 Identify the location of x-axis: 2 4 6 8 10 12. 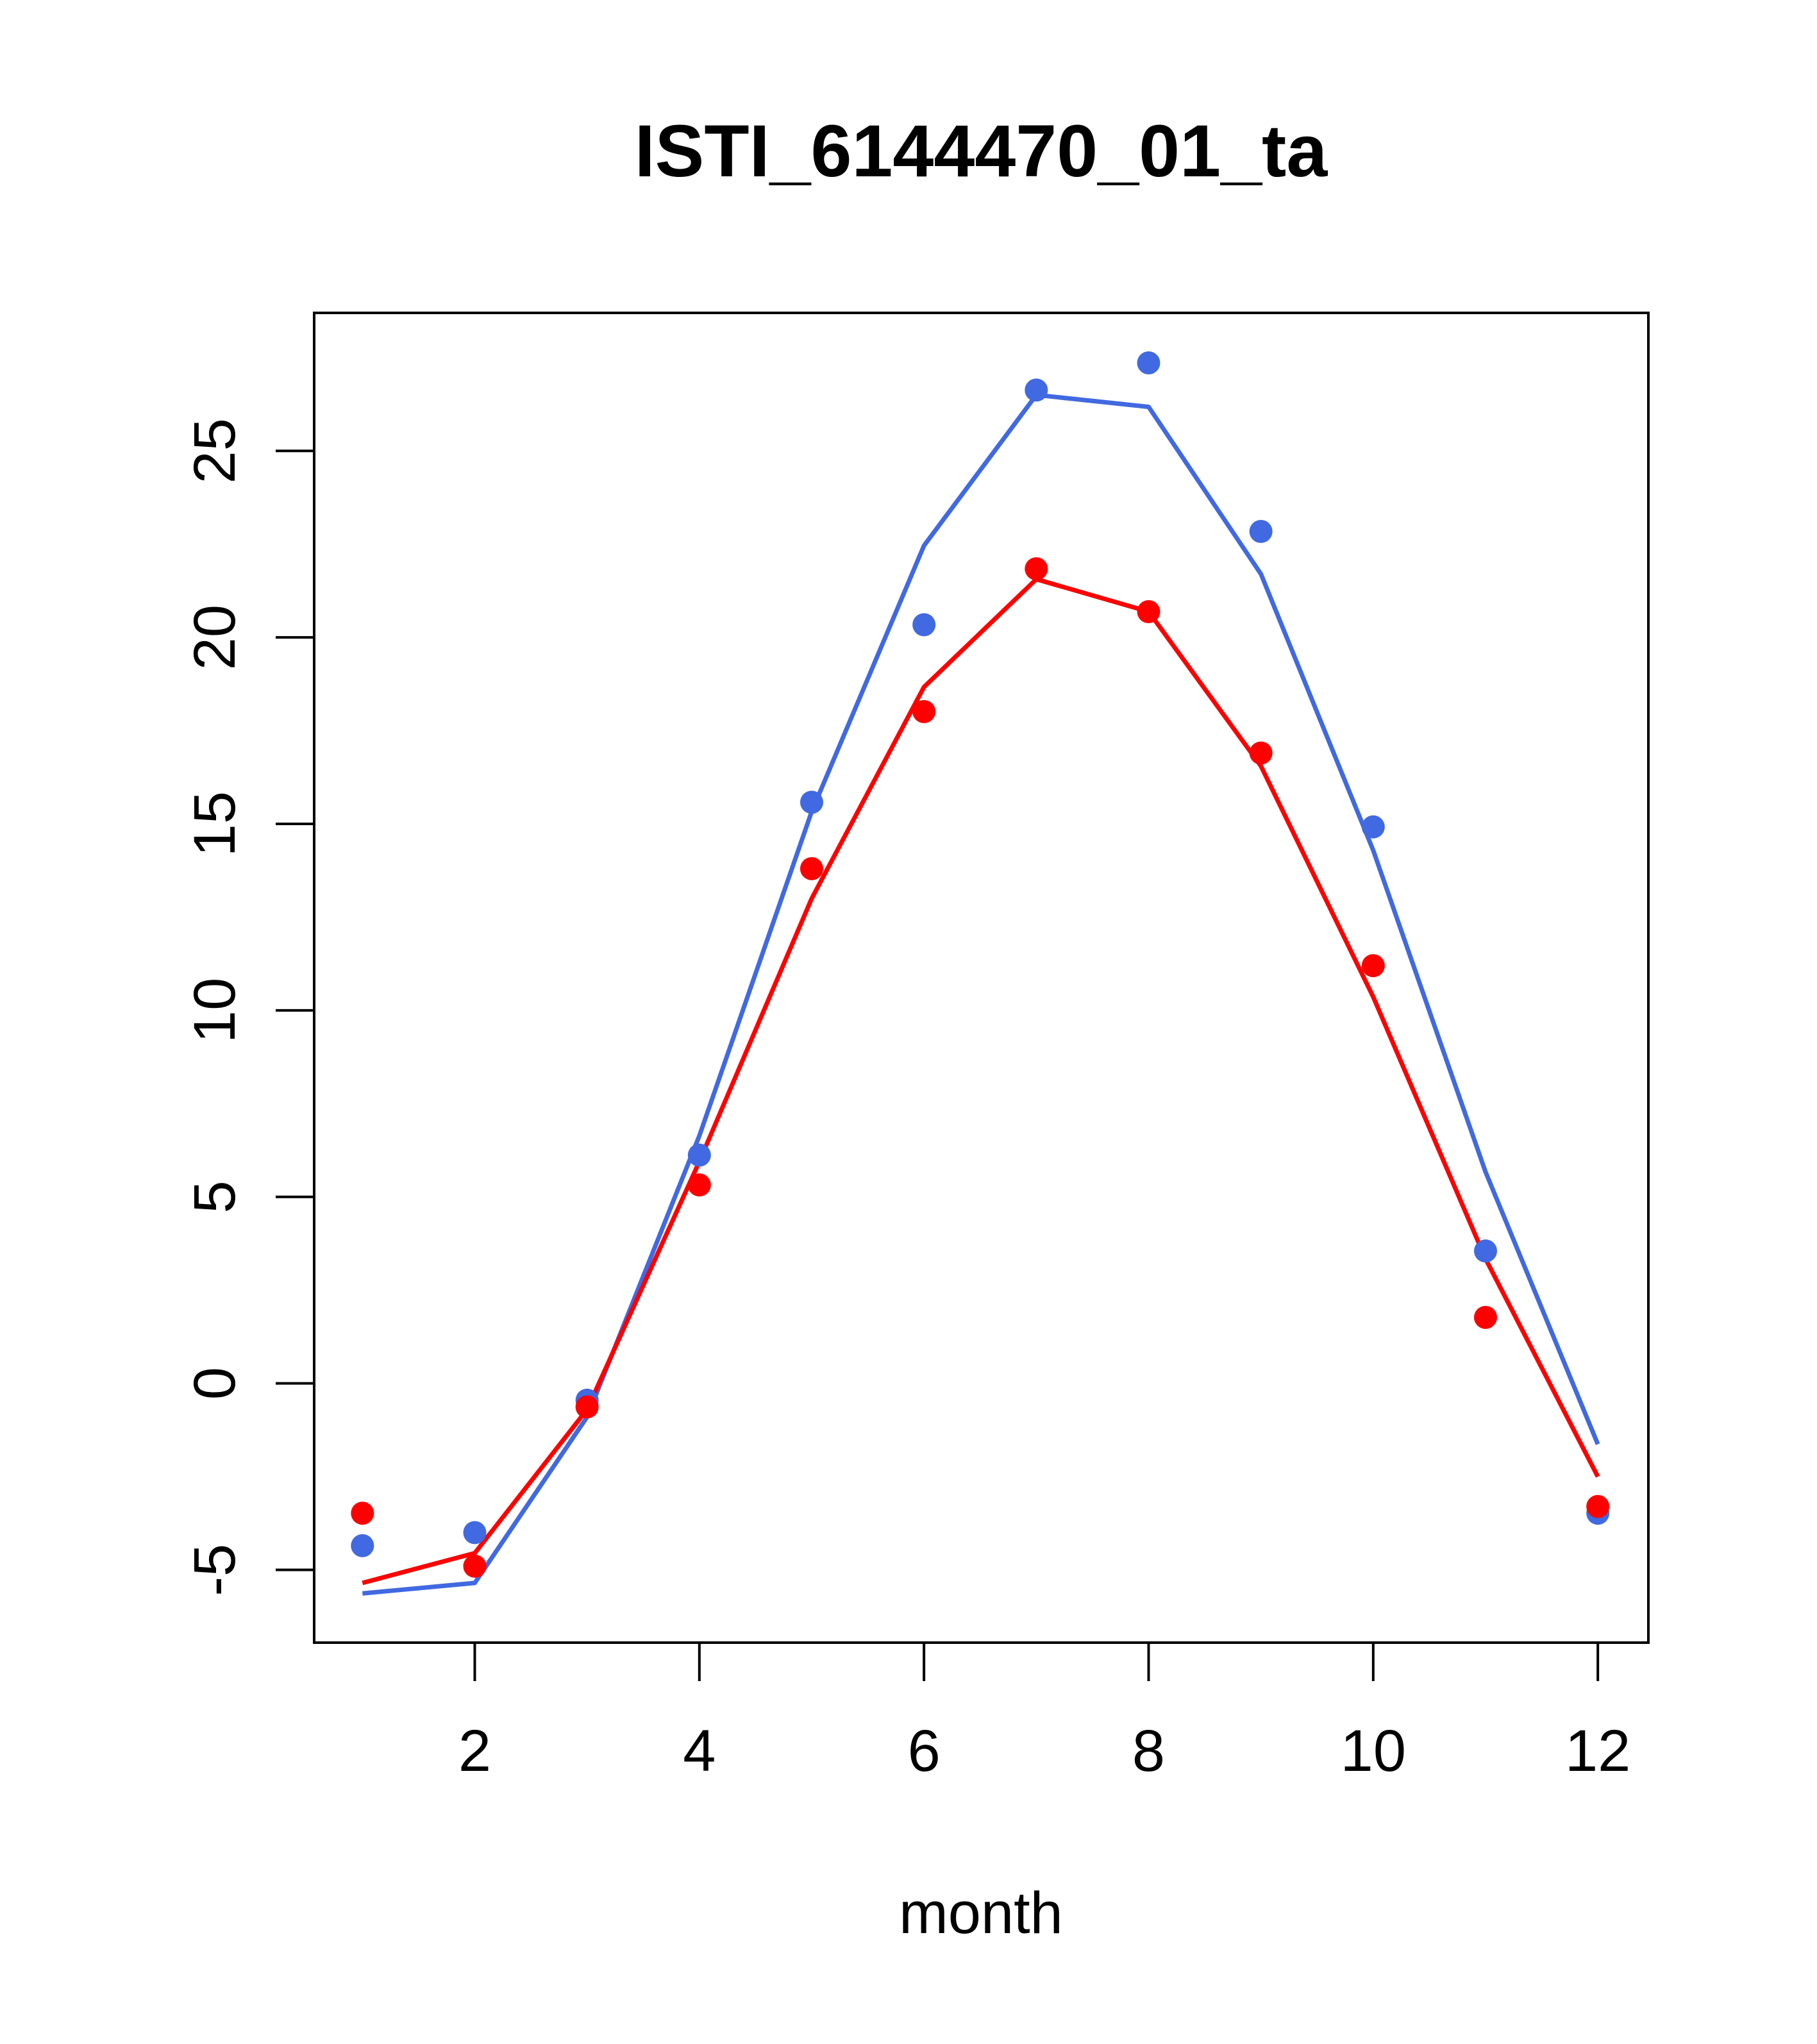
(1044, 1712).